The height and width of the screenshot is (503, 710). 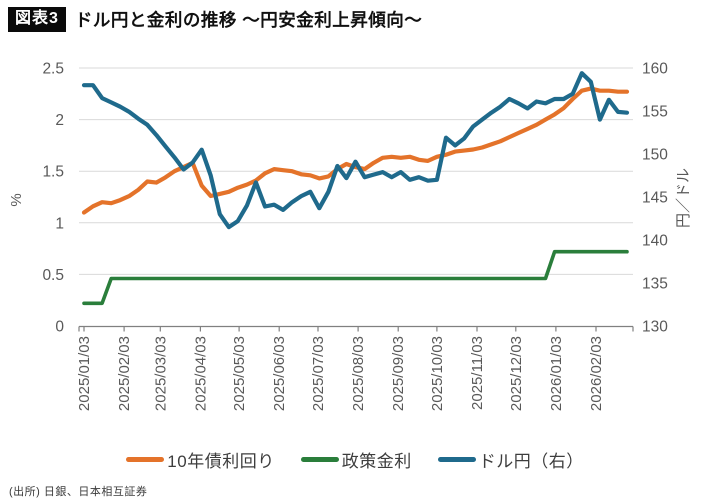 What do you see at coordinates (59, 223) in the screenshot?
I see `left-tick-label: 1` at bounding box center [59, 223].